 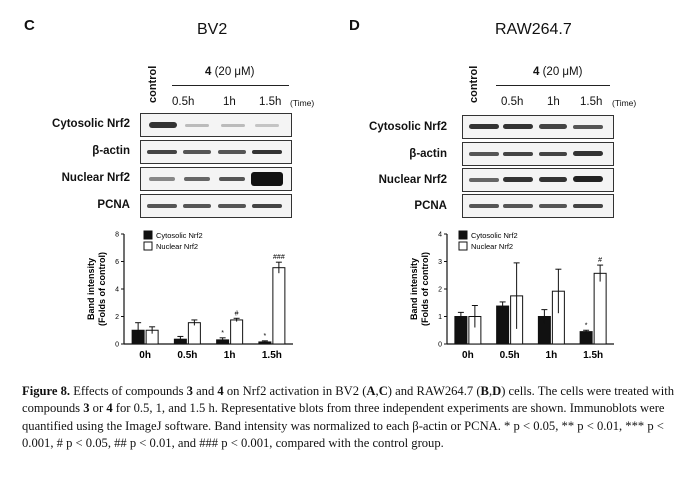 What do you see at coordinates (183, 102) in the screenshot?
I see `time-label-0: 0.5h` at bounding box center [183, 102].